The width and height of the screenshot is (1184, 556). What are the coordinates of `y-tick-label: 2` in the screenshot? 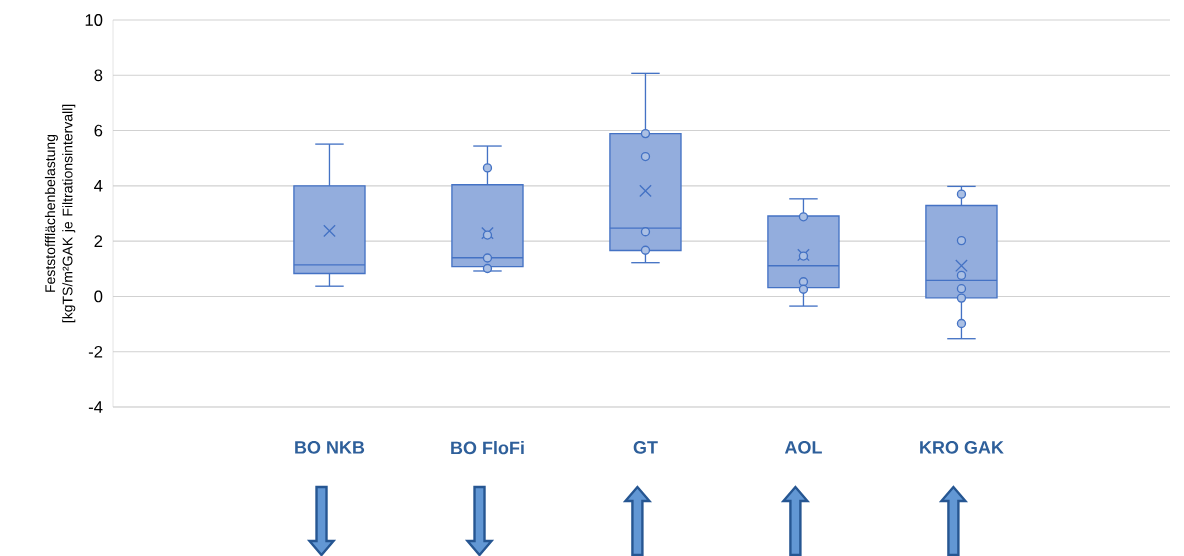 It's located at (98, 241).